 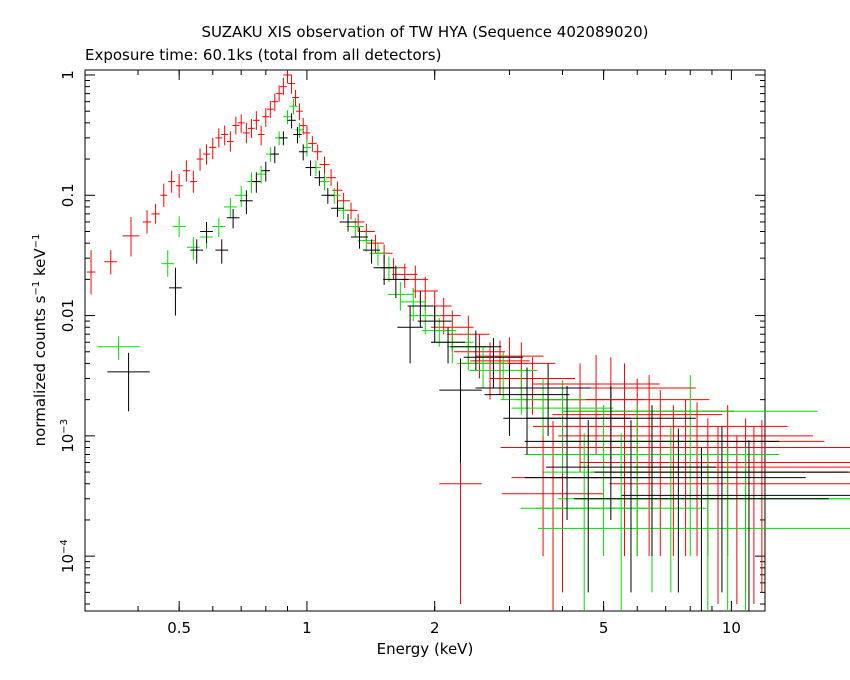 I want to click on y-tick-label: 0.01, so click(x=68, y=315).